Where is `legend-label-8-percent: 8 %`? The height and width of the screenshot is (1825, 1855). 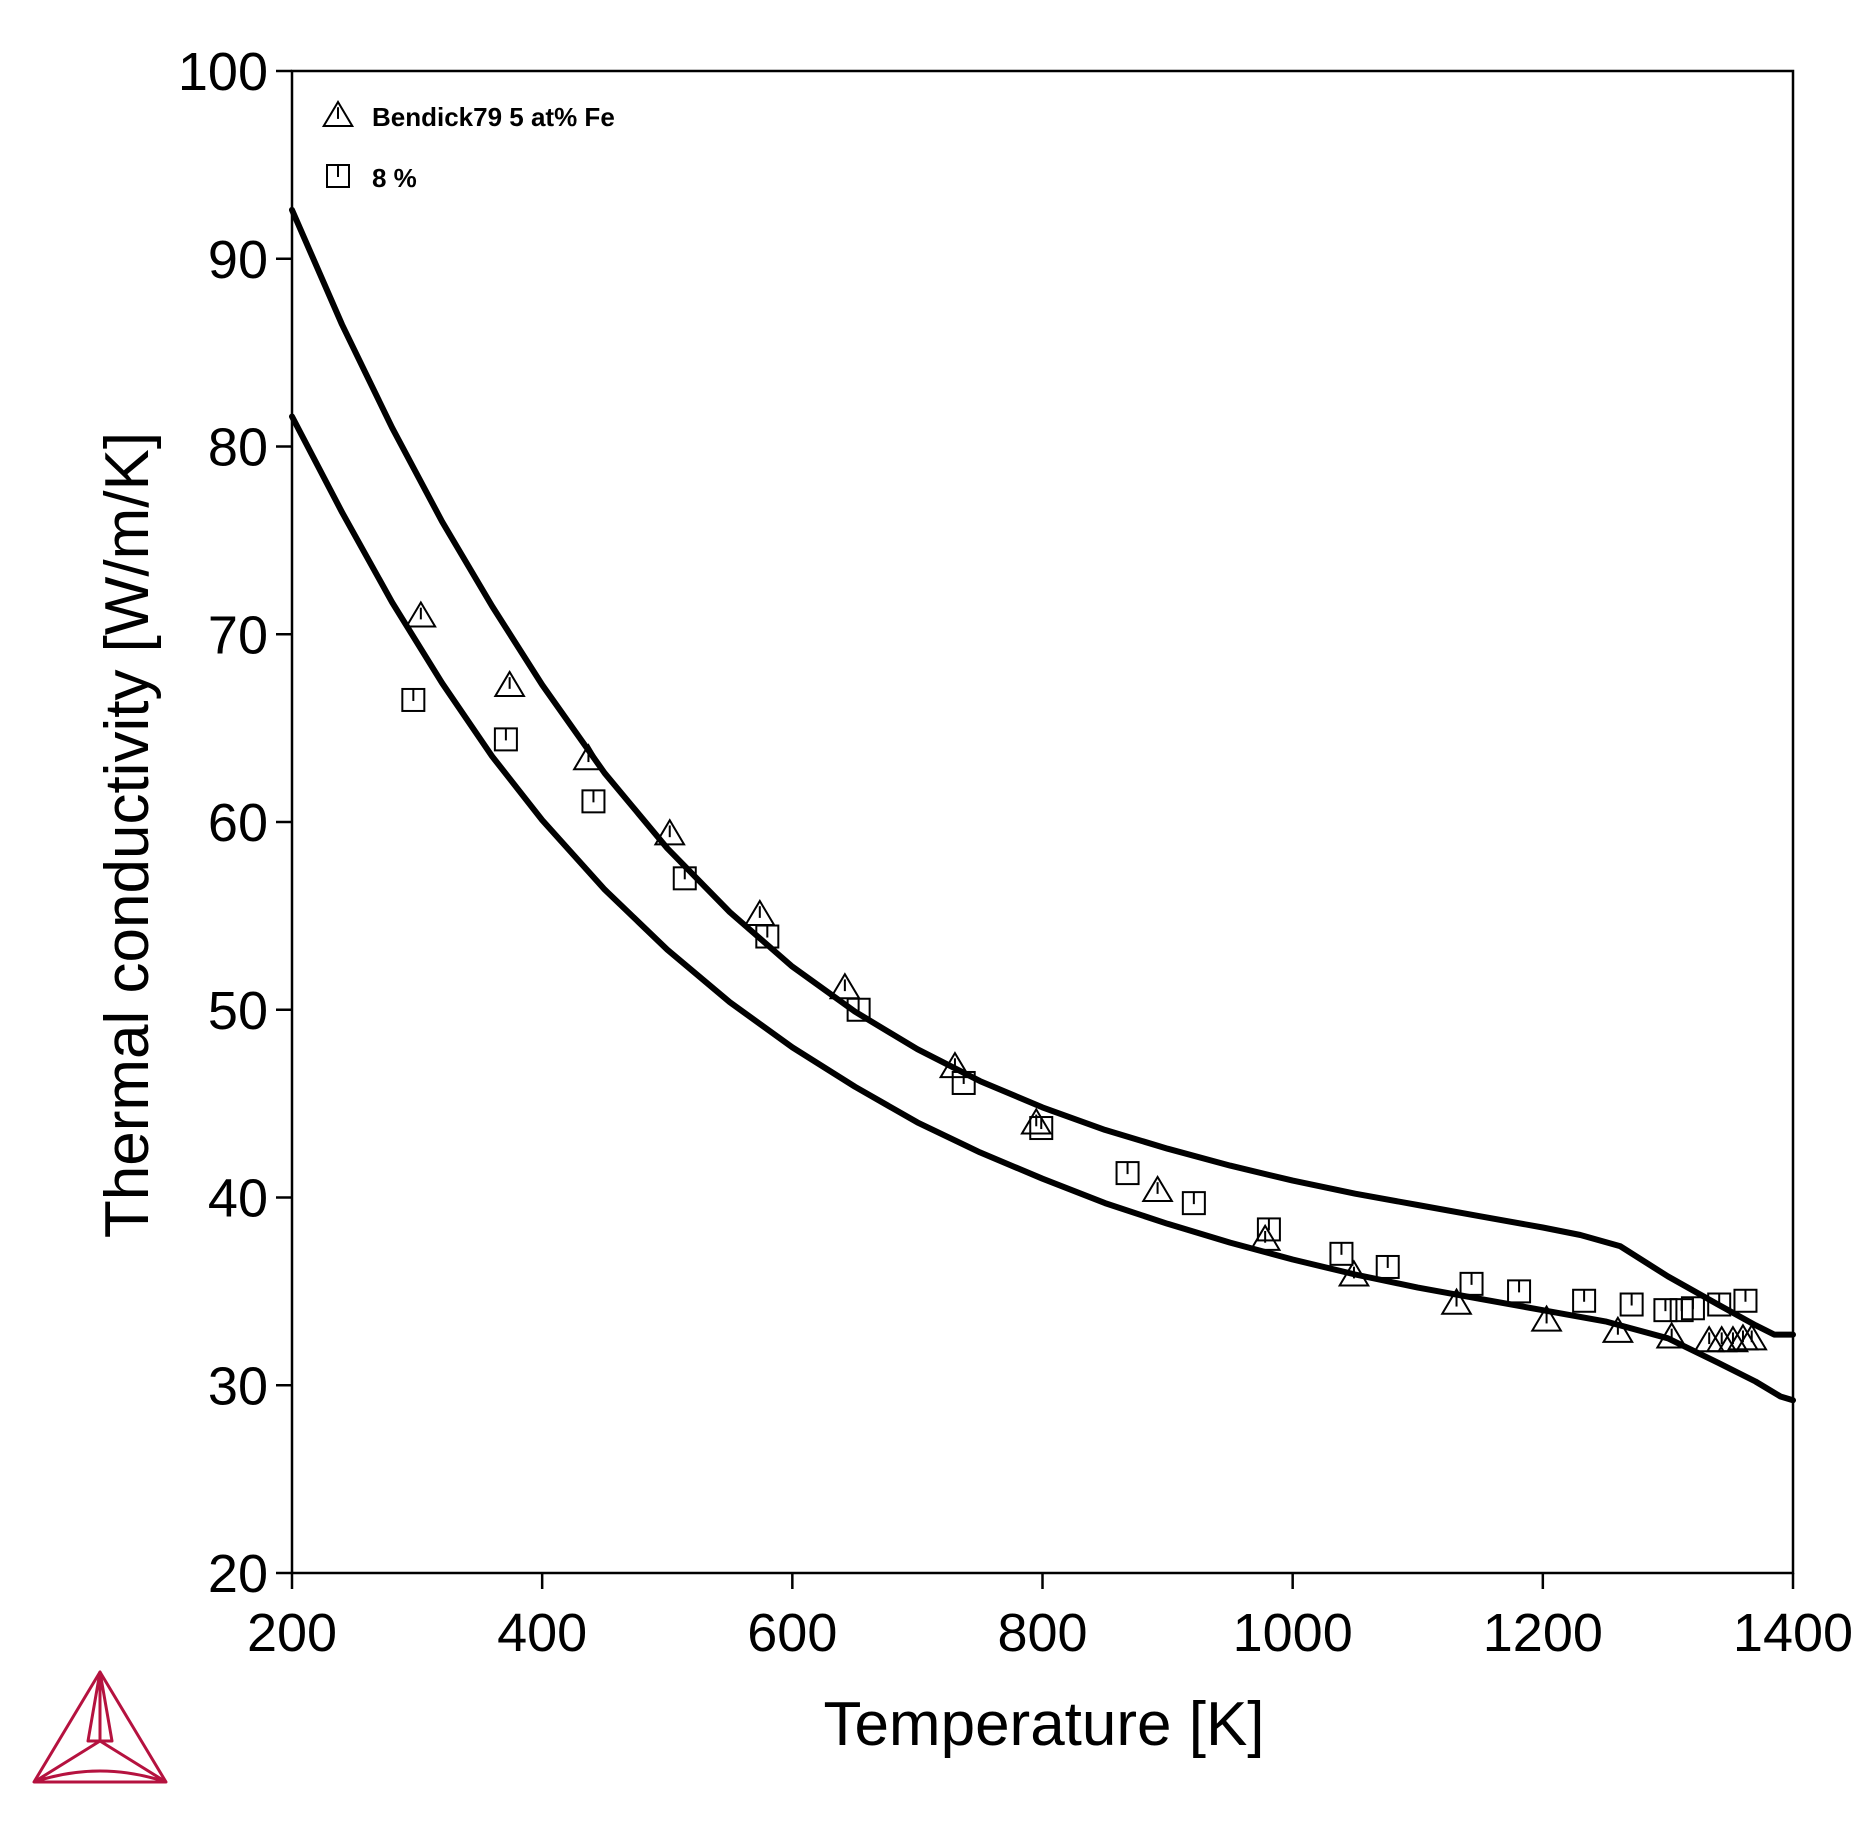
legend-label-8-percent: 8 % is located at coordinates (394, 178).